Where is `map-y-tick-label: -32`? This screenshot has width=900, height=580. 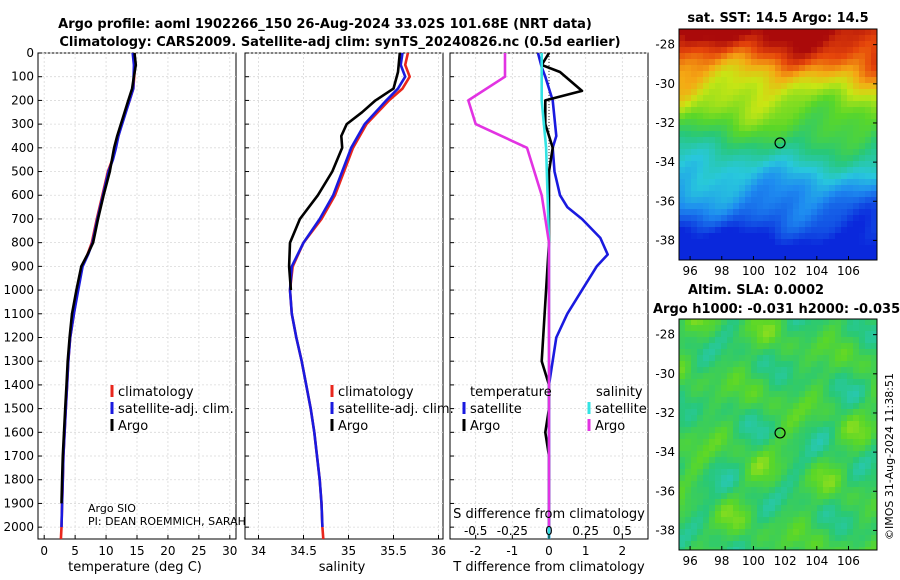 map-y-tick-label: -32 is located at coordinates (665, 123).